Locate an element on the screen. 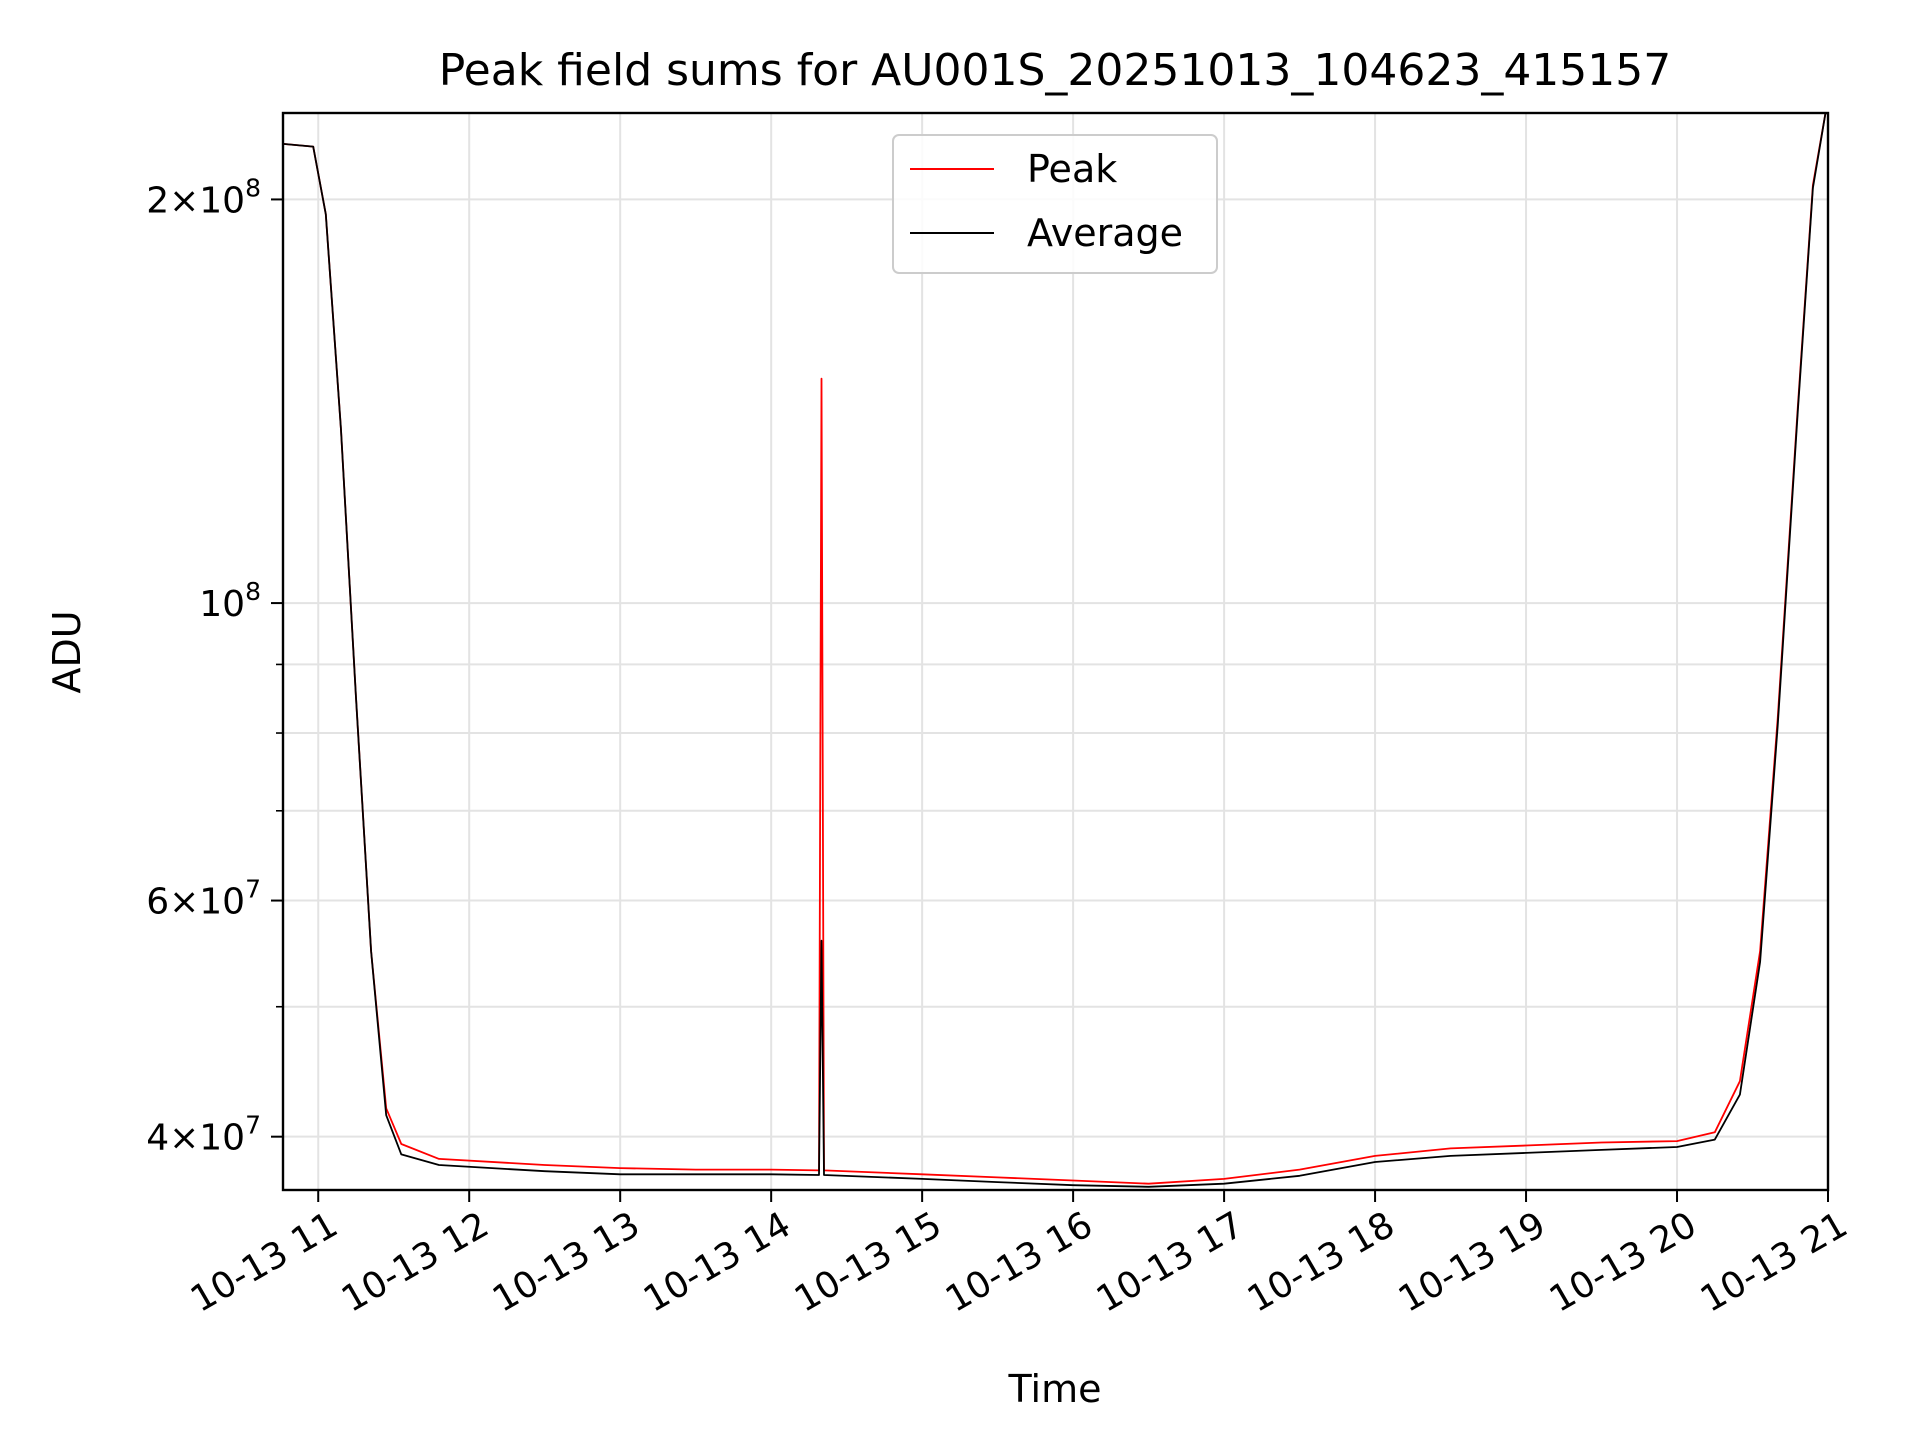 This screenshot has height=1445, width=1920. legend-average-label: Average is located at coordinates (1105, 233).